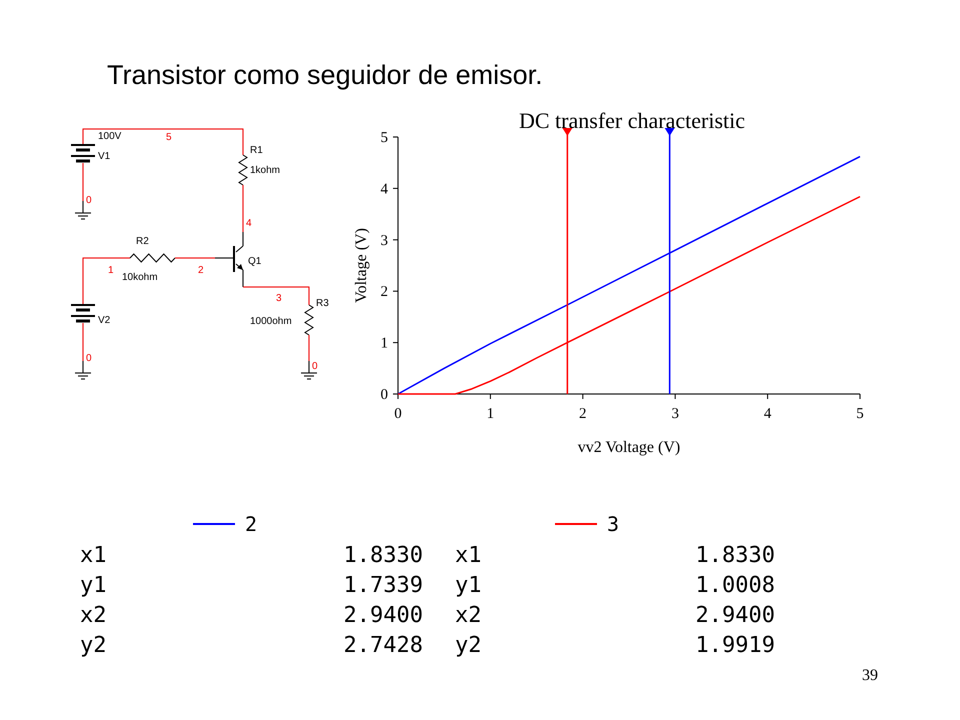 The height and width of the screenshot is (720, 960). I want to click on text: V1, so click(104, 156).